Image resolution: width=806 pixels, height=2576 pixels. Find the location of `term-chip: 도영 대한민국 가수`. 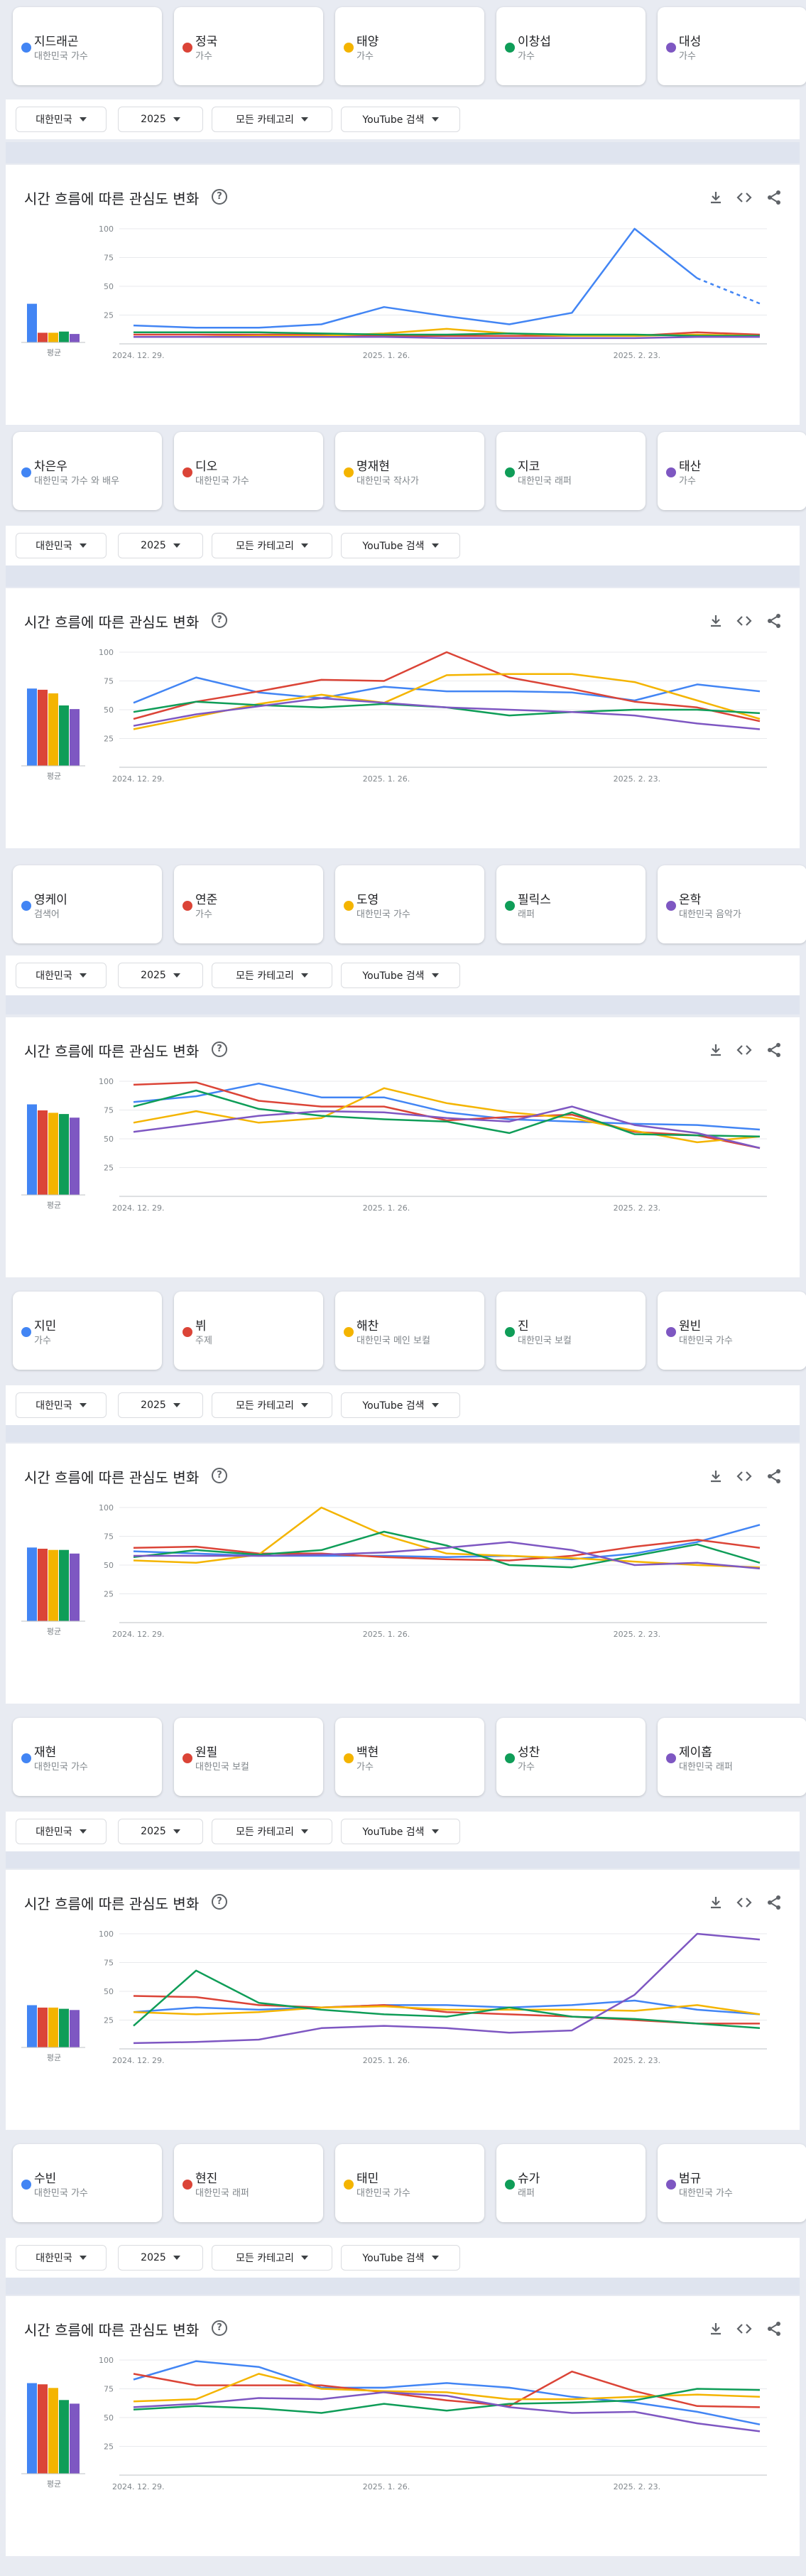

term-chip: 도영 대한민국 가수 is located at coordinates (409, 904).